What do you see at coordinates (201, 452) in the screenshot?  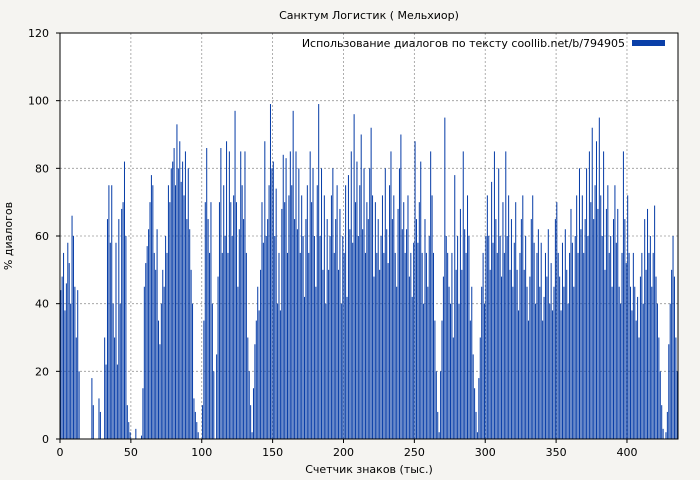 I see `x-tick-label: 100` at bounding box center [201, 452].